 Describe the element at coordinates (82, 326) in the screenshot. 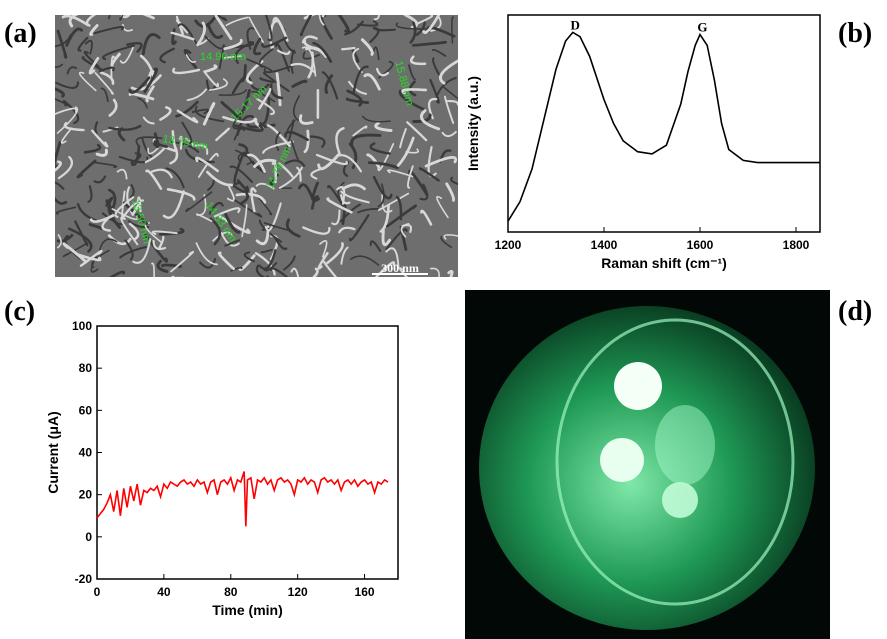

I see `y-tick-label: 100` at that location.